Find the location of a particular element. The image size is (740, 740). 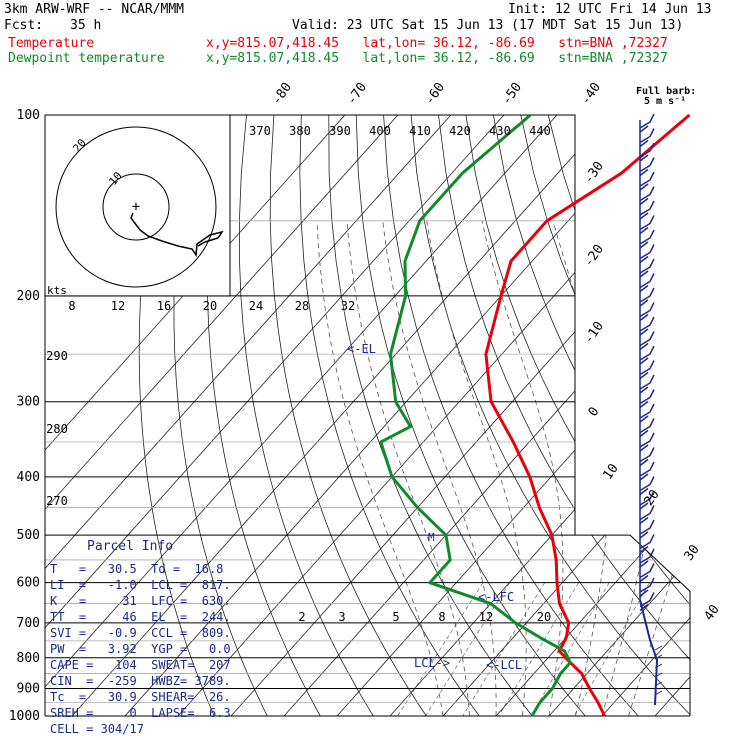

parcel-value: LFC = 630. is located at coordinates (183, 601).